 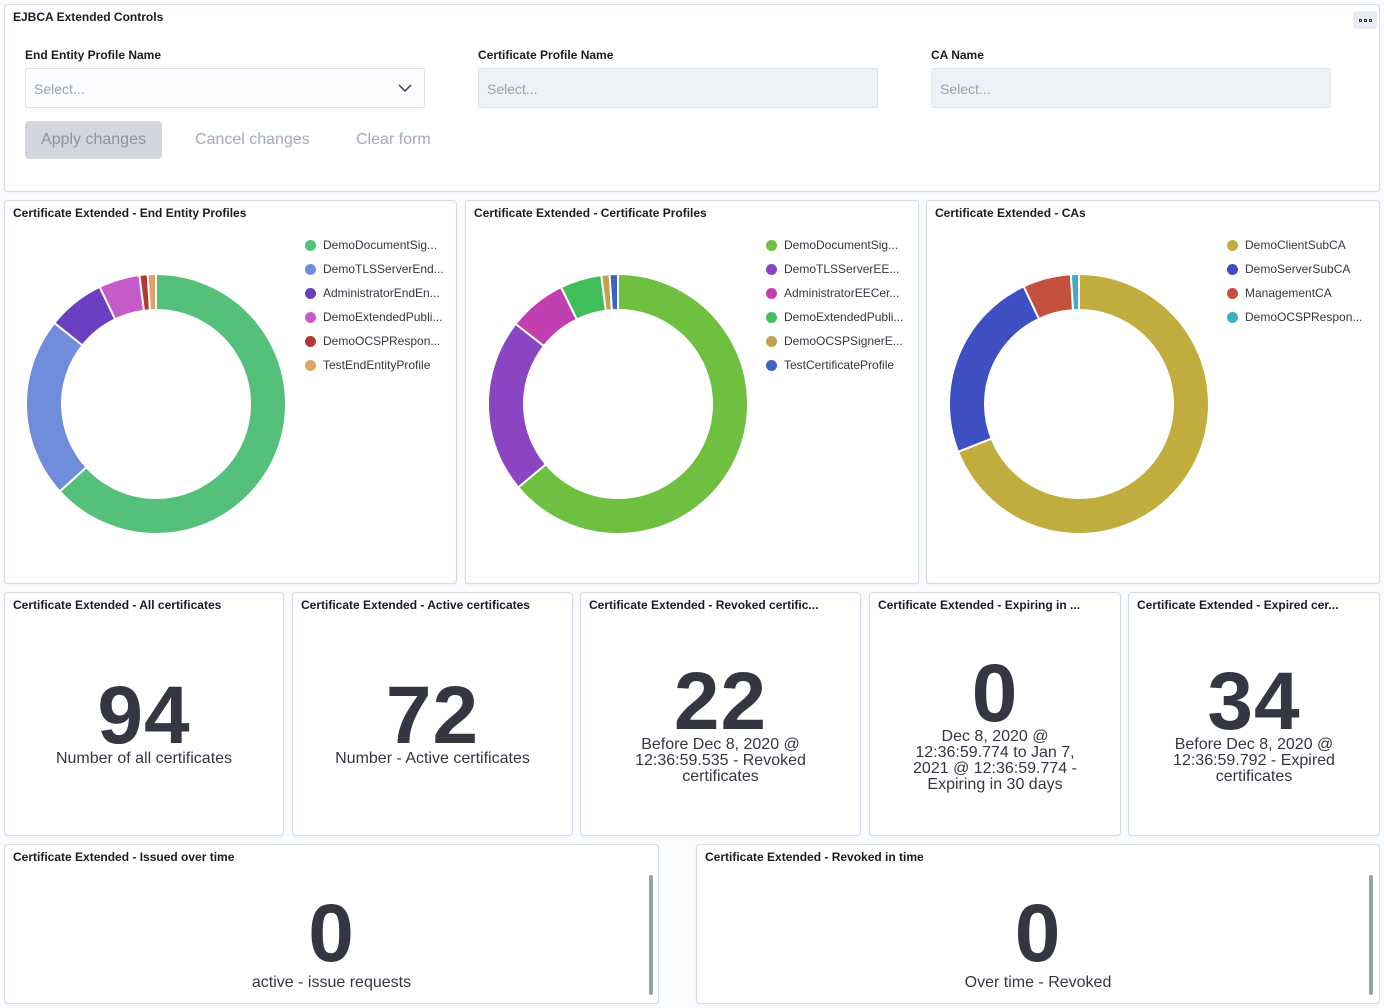 What do you see at coordinates (834, 365) in the screenshot?
I see `legend-item: TestCertificateProfile` at bounding box center [834, 365].